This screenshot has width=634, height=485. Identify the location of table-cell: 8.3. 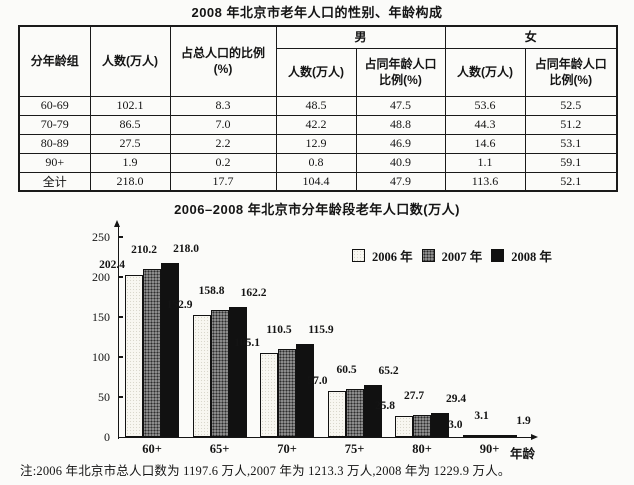
(223, 105).